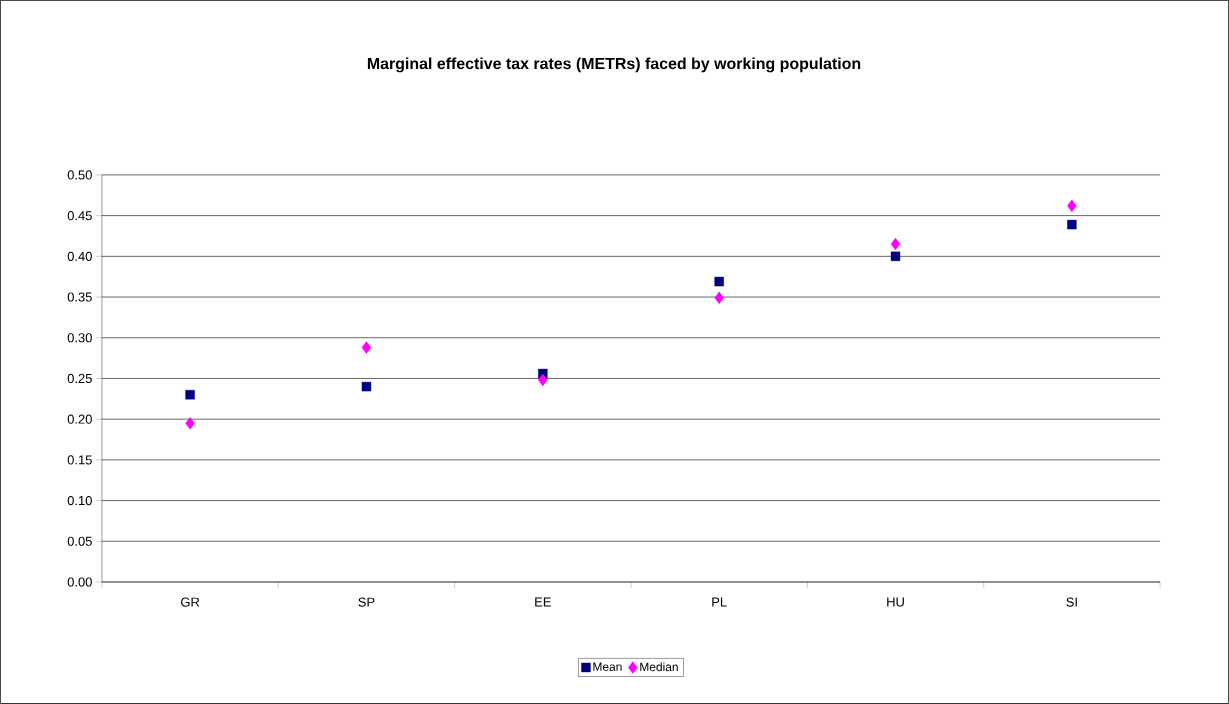  I want to click on y-tick-label: 0.45, so click(79, 216).